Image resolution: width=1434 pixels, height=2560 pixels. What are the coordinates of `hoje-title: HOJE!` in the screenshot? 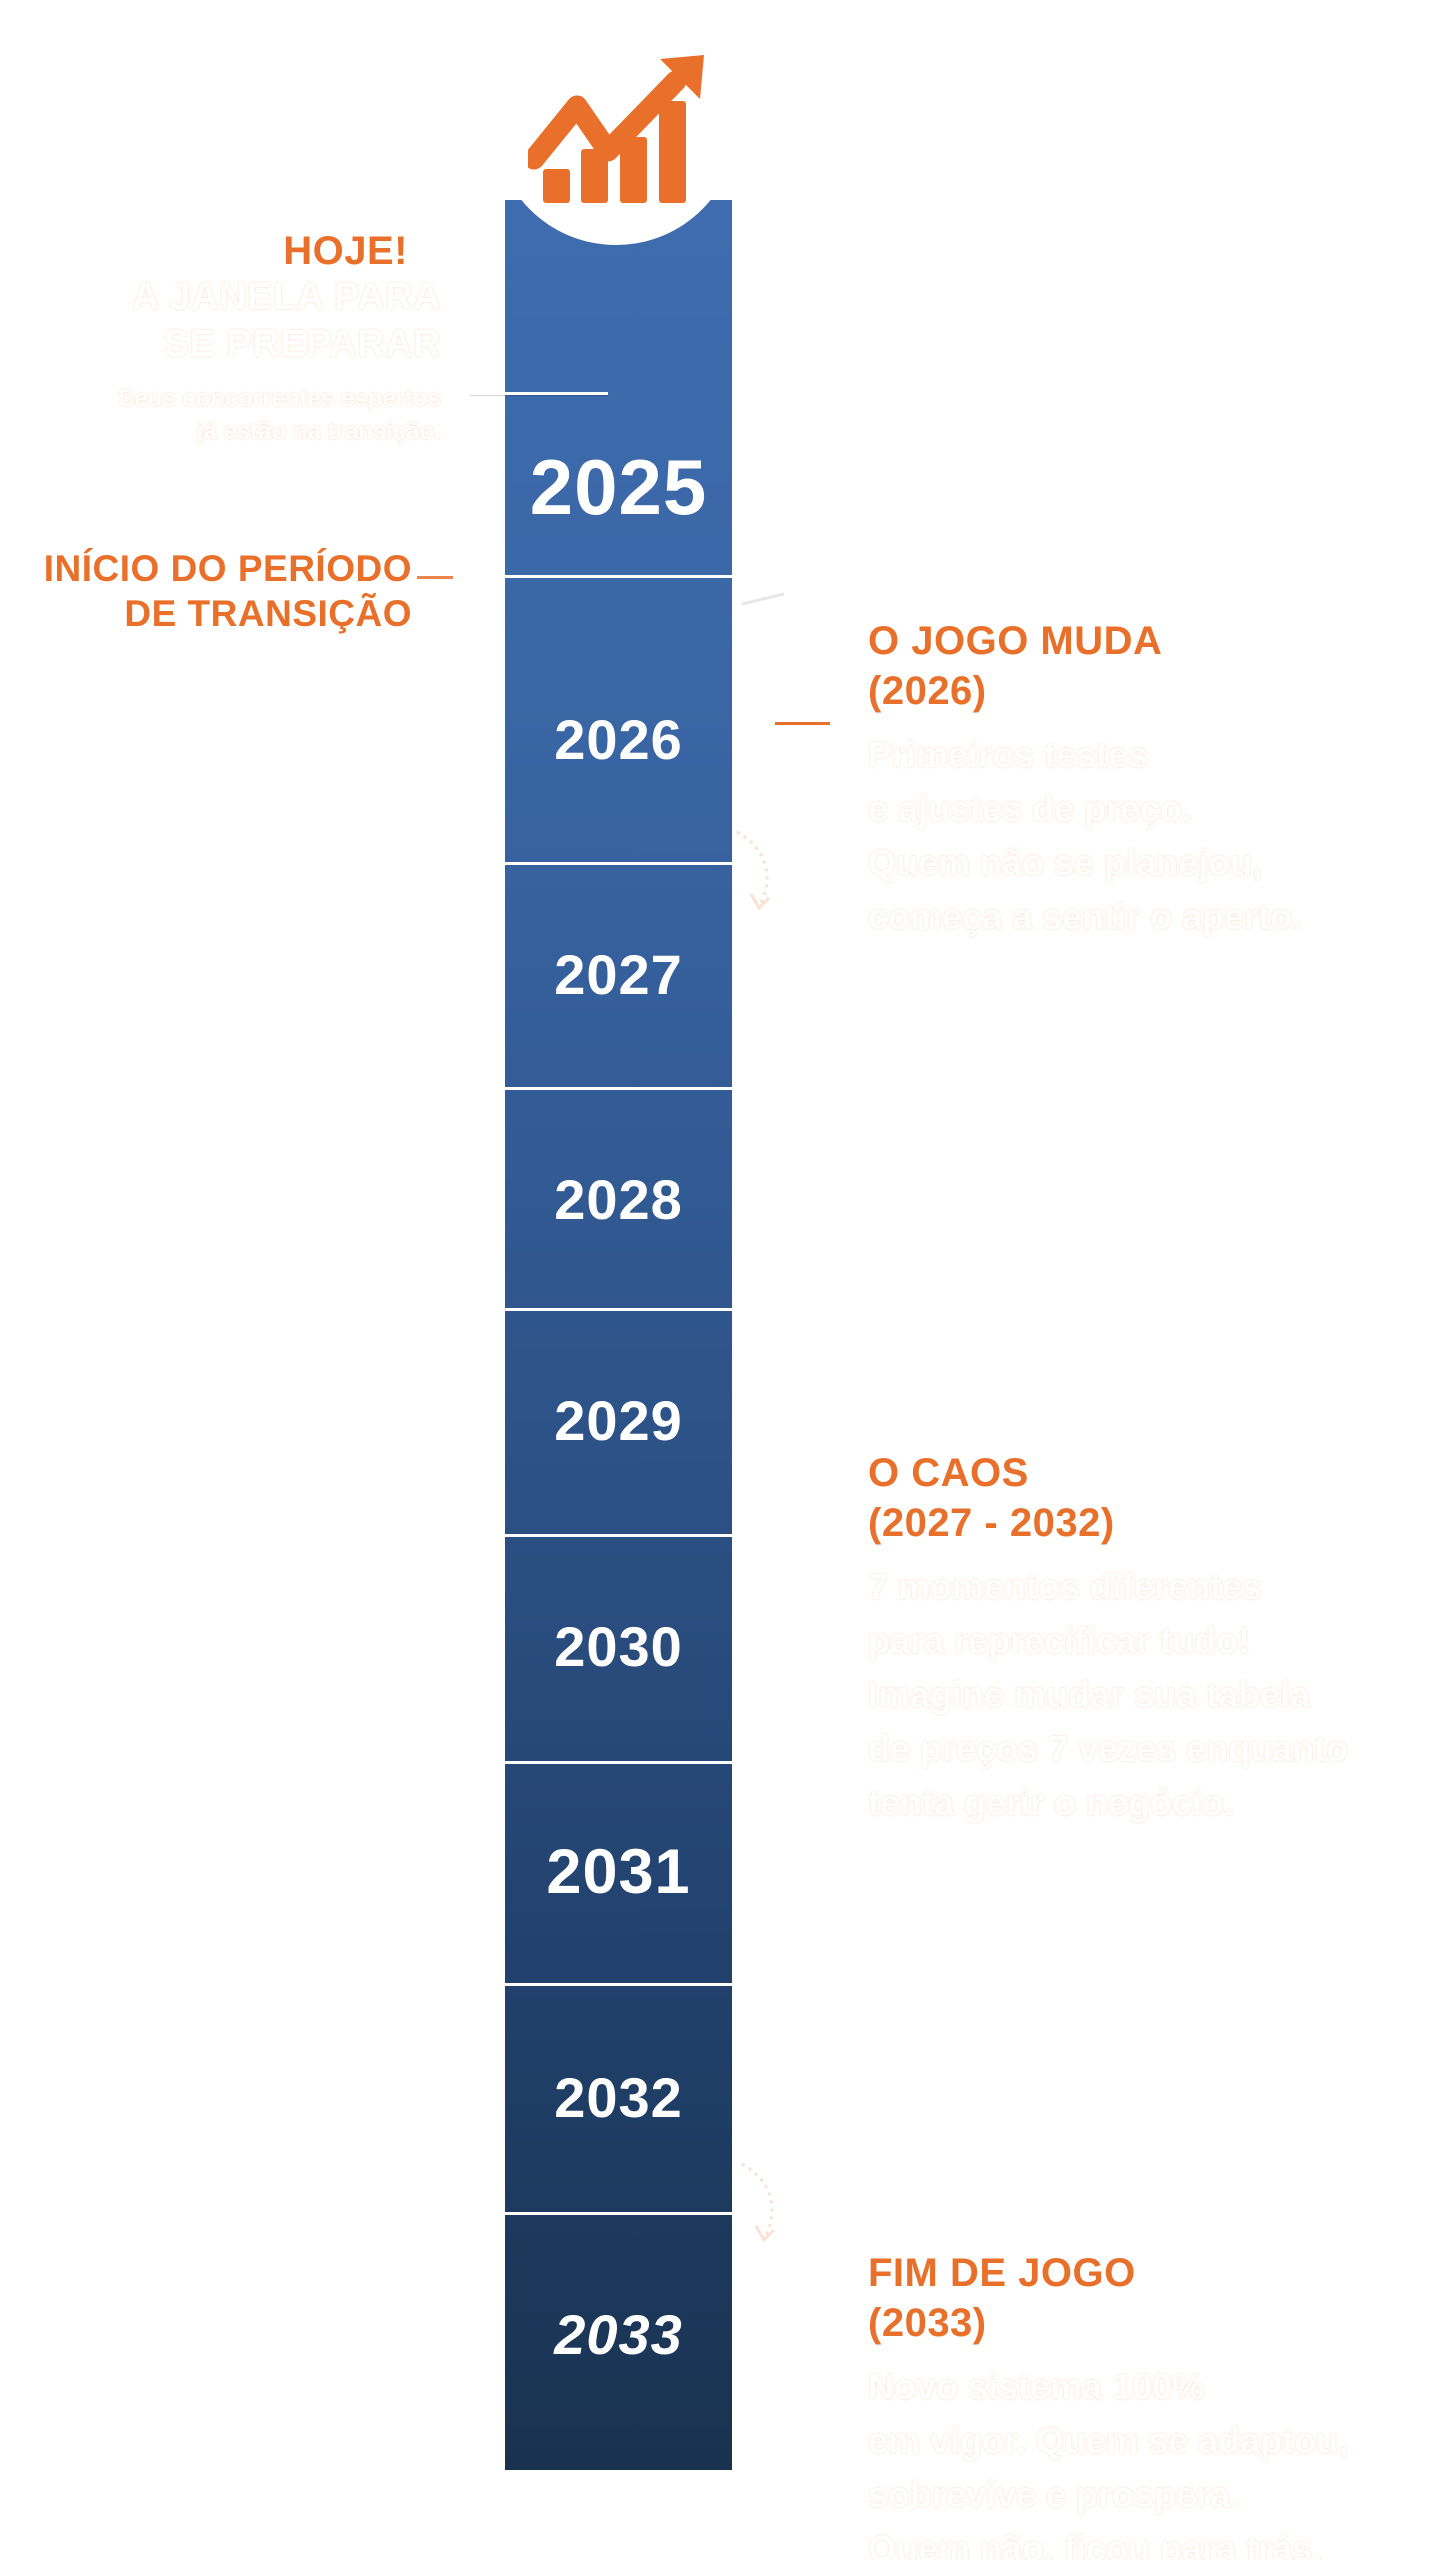 It's located at (345, 251).